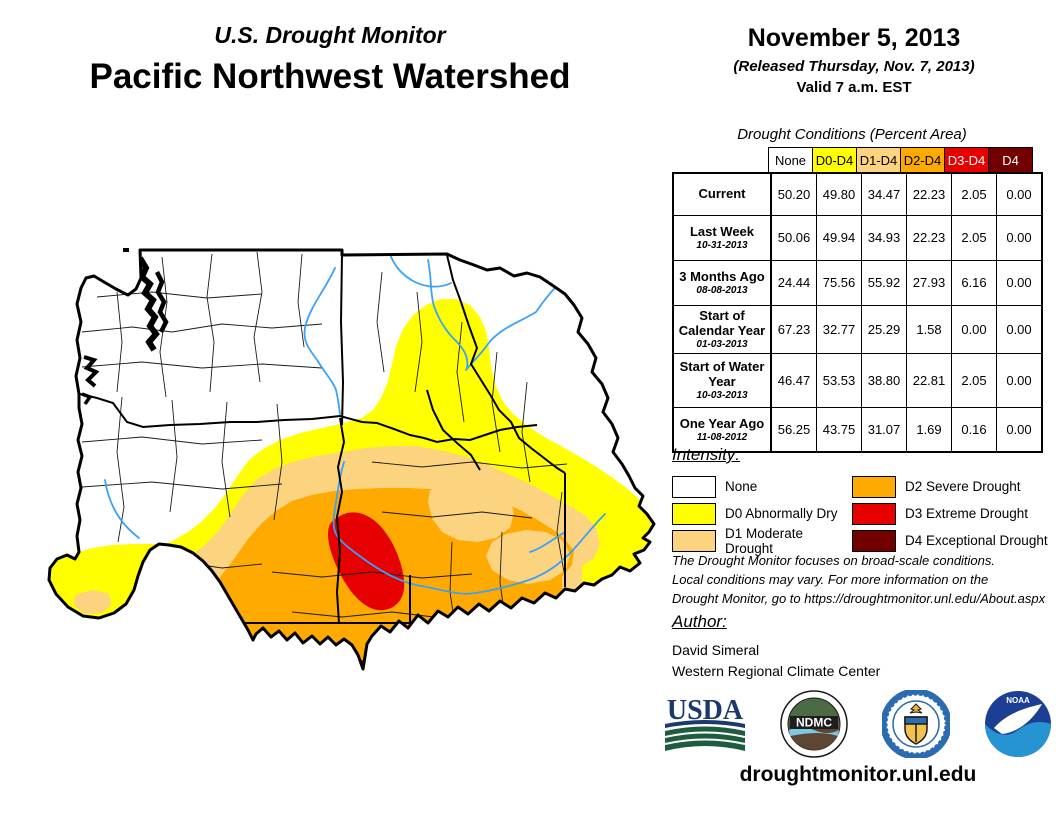 The width and height of the screenshot is (1056, 816). What do you see at coordinates (722, 290) in the screenshot?
I see `row-date: 08-08-2013` at bounding box center [722, 290].